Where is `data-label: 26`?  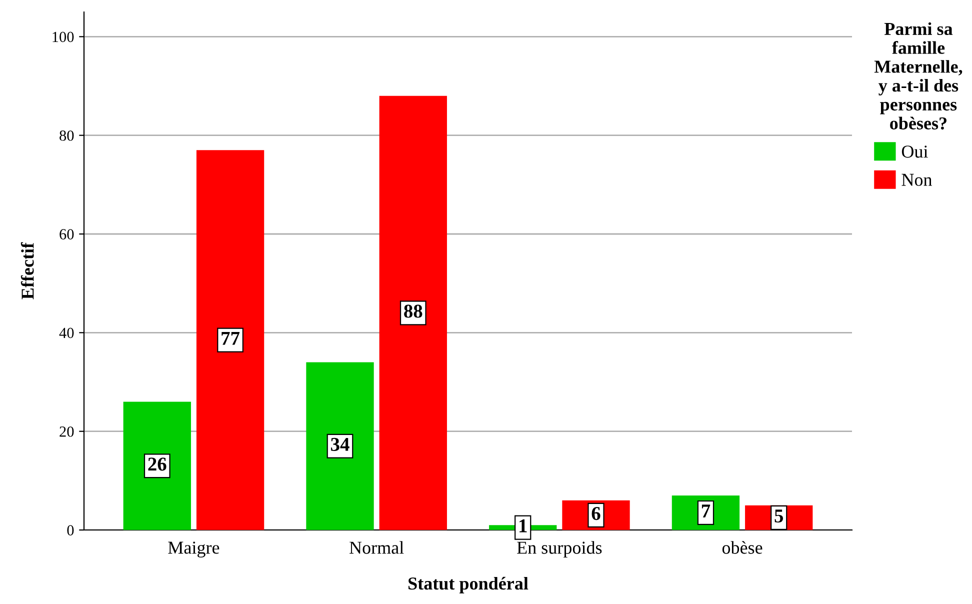 data-label: 26 is located at coordinates (157, 464).